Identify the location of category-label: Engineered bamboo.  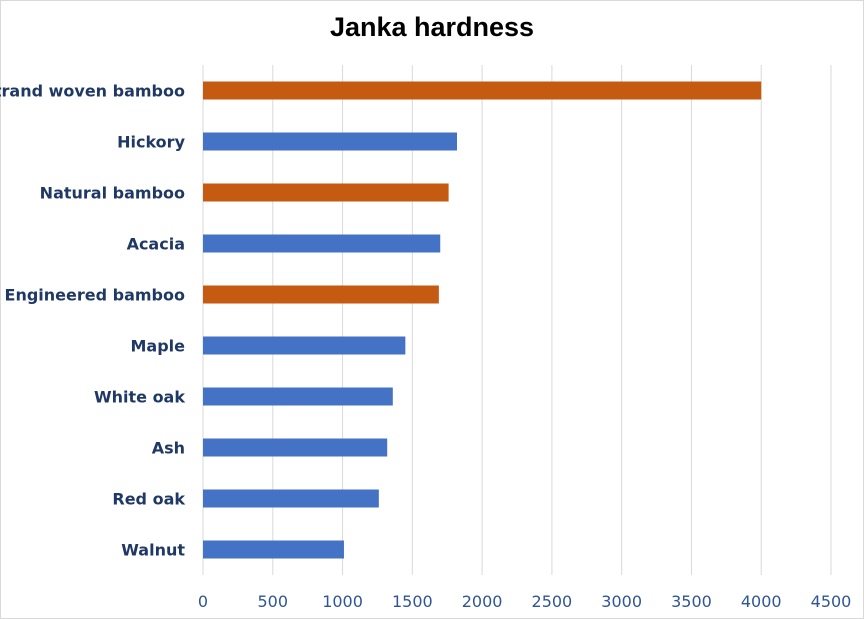
(95, 295).